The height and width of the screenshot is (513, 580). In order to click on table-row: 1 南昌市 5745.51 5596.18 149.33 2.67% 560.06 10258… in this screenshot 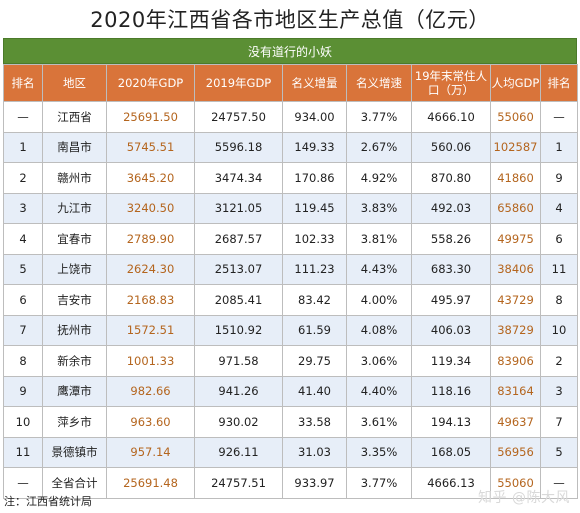, I will do `click(290, 147)`.